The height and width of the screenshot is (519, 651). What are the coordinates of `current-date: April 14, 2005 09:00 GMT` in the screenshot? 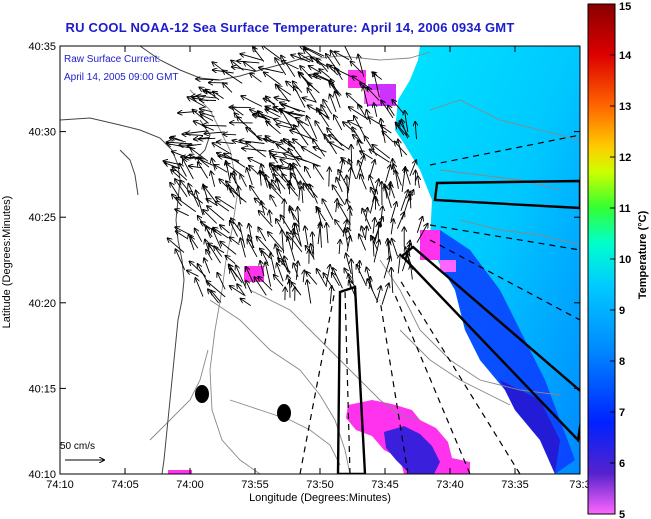 It's located at (121, 77).